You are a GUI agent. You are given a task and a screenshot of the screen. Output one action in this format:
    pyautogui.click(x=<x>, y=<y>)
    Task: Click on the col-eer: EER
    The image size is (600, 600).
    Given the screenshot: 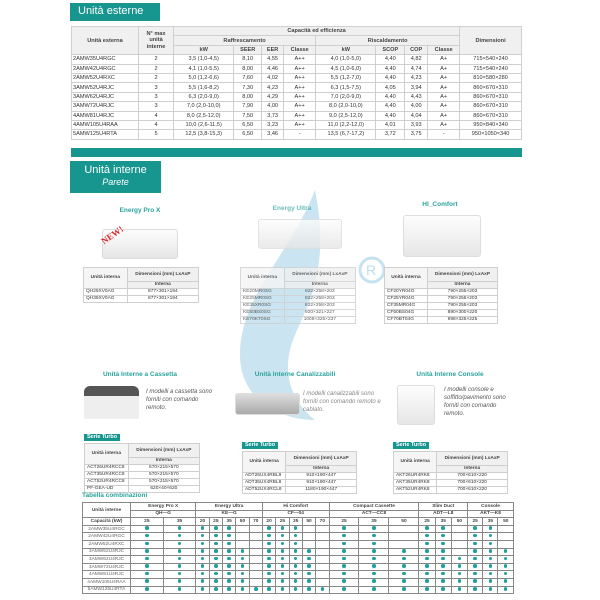 What is the action you would take?
    pyautogui.click(x=273, y=50)
    